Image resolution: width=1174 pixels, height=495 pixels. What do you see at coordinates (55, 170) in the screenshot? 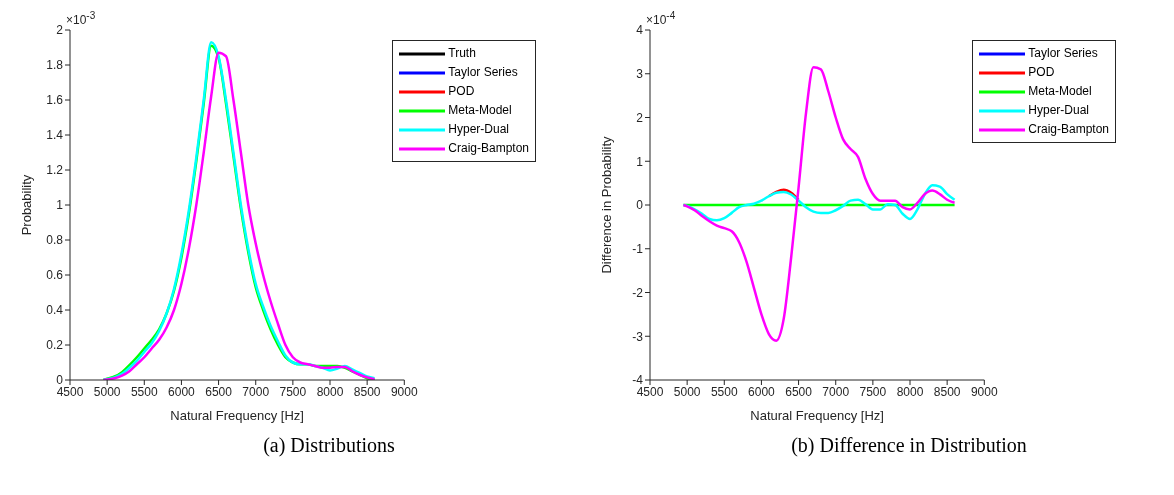
I see `y-tick-label: 1.2` at bounding box center [55, 170].